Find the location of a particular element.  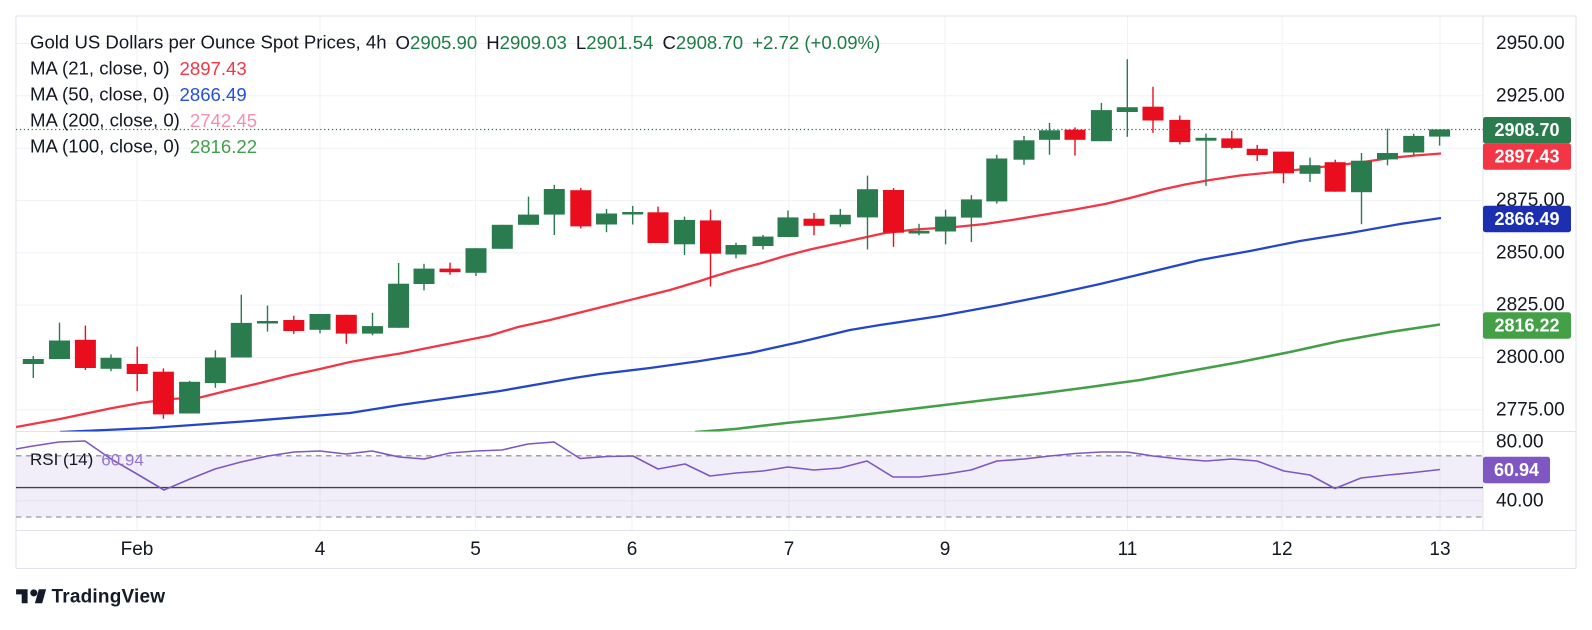

svg-text: 2866.49 is located at coordinates (1526, 219).